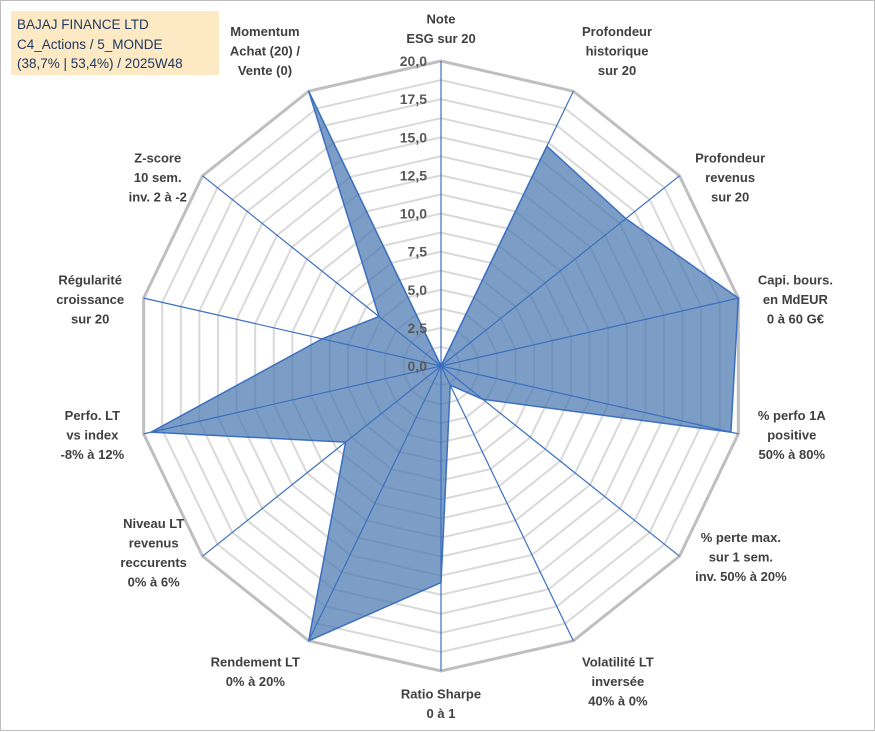 This screenshot has width=875, height=732. I want to click on axis-label-line: Z-score, so click(157, 157).